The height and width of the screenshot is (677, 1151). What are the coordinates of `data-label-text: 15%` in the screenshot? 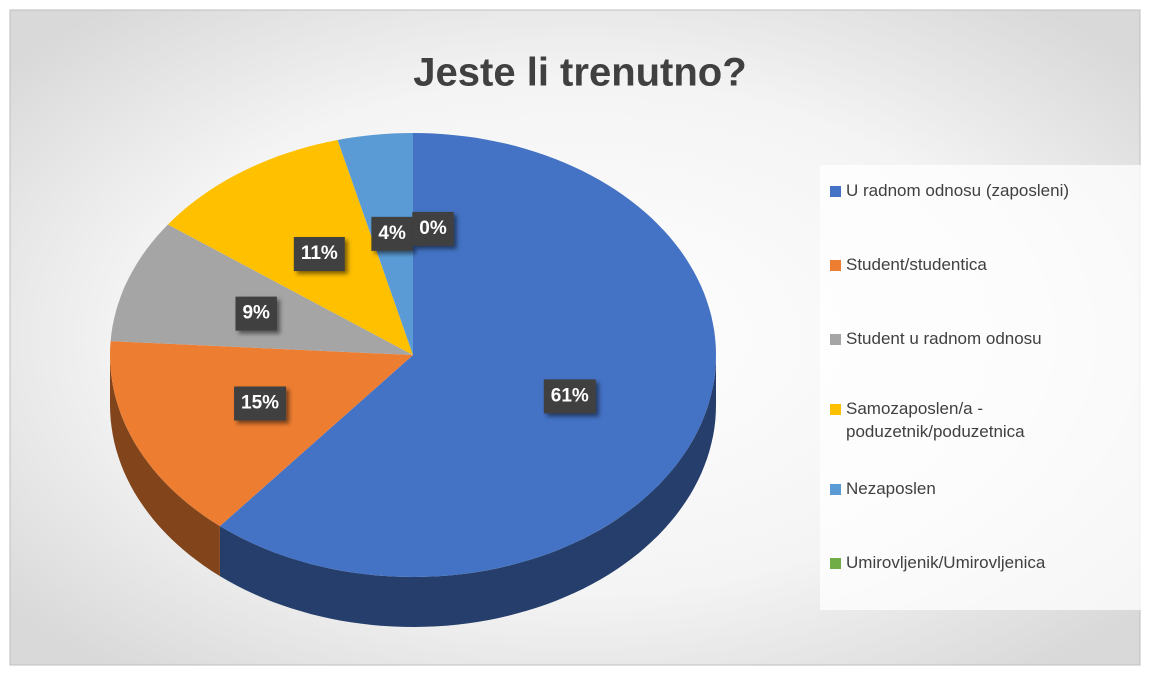 It's located at (260, 403).